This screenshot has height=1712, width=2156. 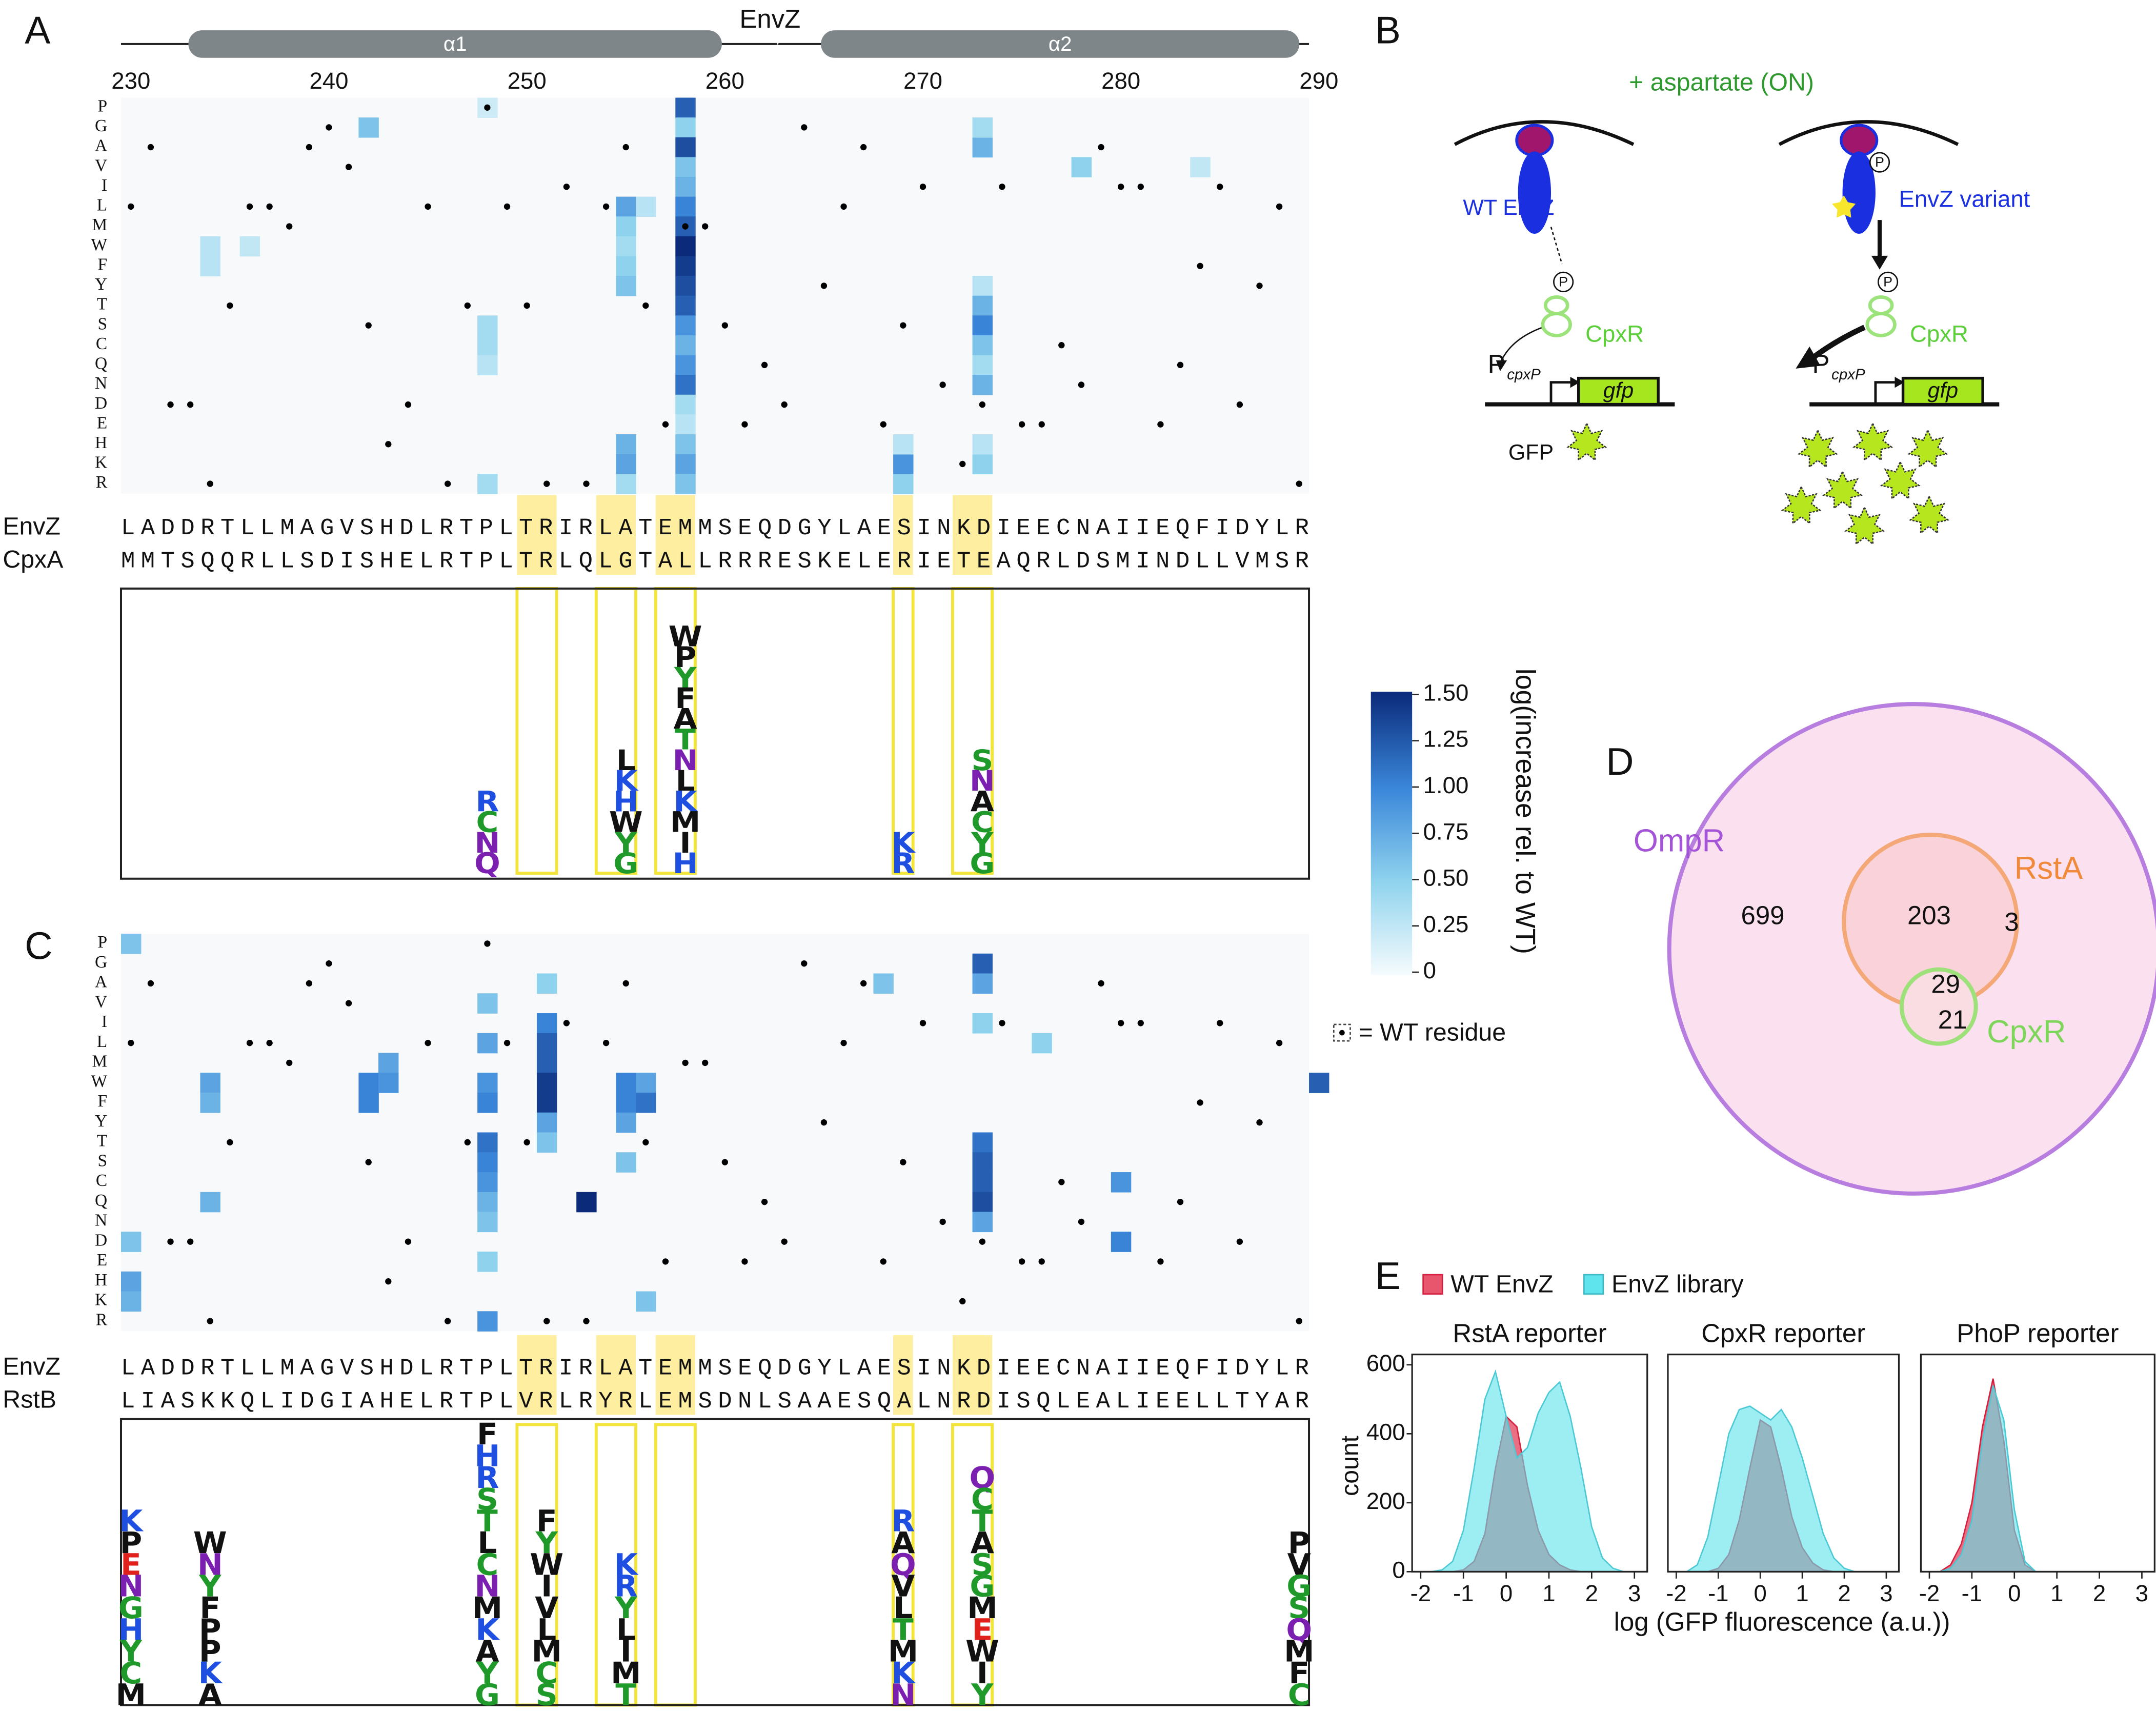 I want to click on residue-label: H, so click(x=101, y=1280).